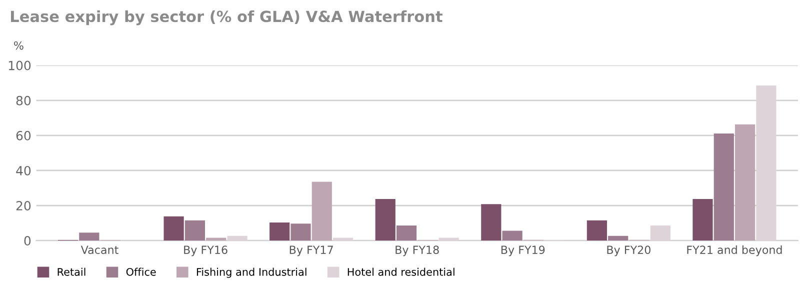 This screenshot has width=806, height=297. I want to click on legend-label: Office, so click(141, 272).